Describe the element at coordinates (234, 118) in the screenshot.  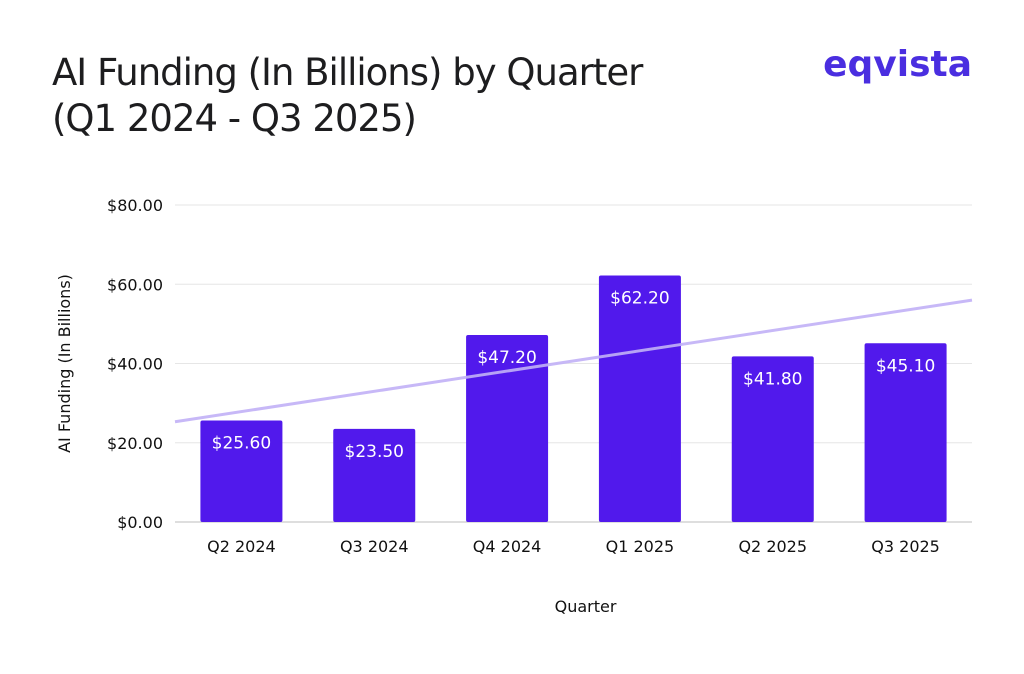
I see `chart-title-line2: (Q1 2024 - Q3 2025)` at that location.